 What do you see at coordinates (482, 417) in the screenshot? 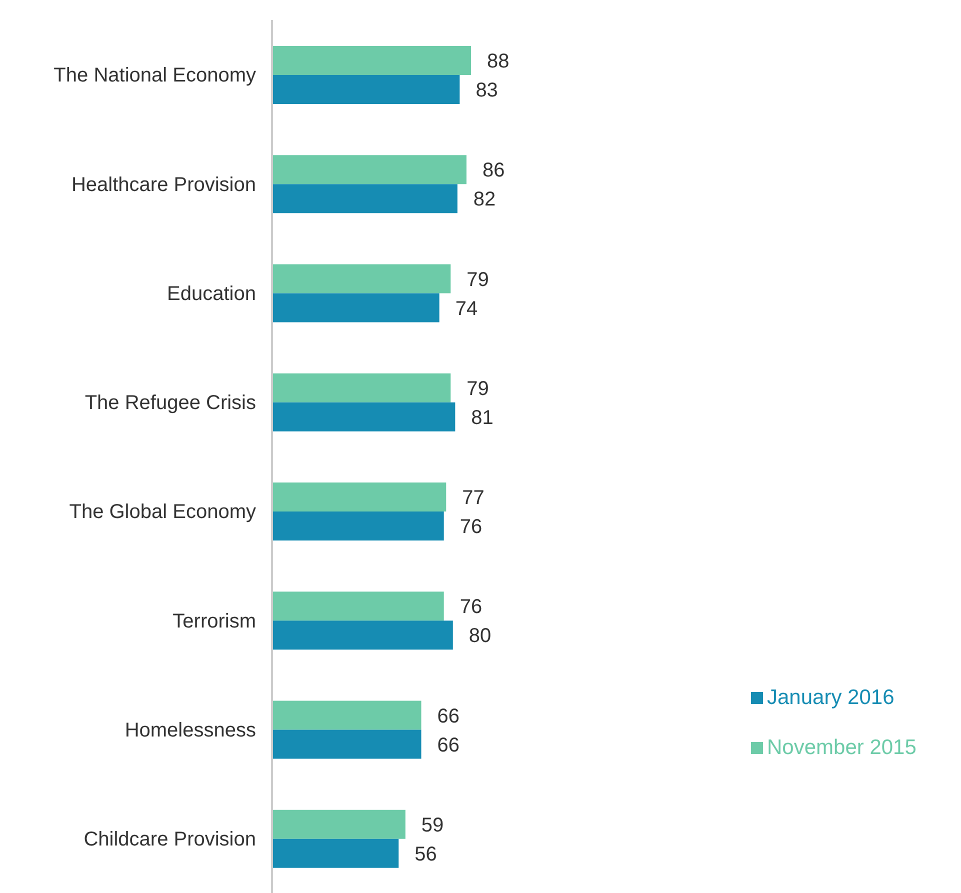
I see `data-label: 81` at bounding box center [482, 417].